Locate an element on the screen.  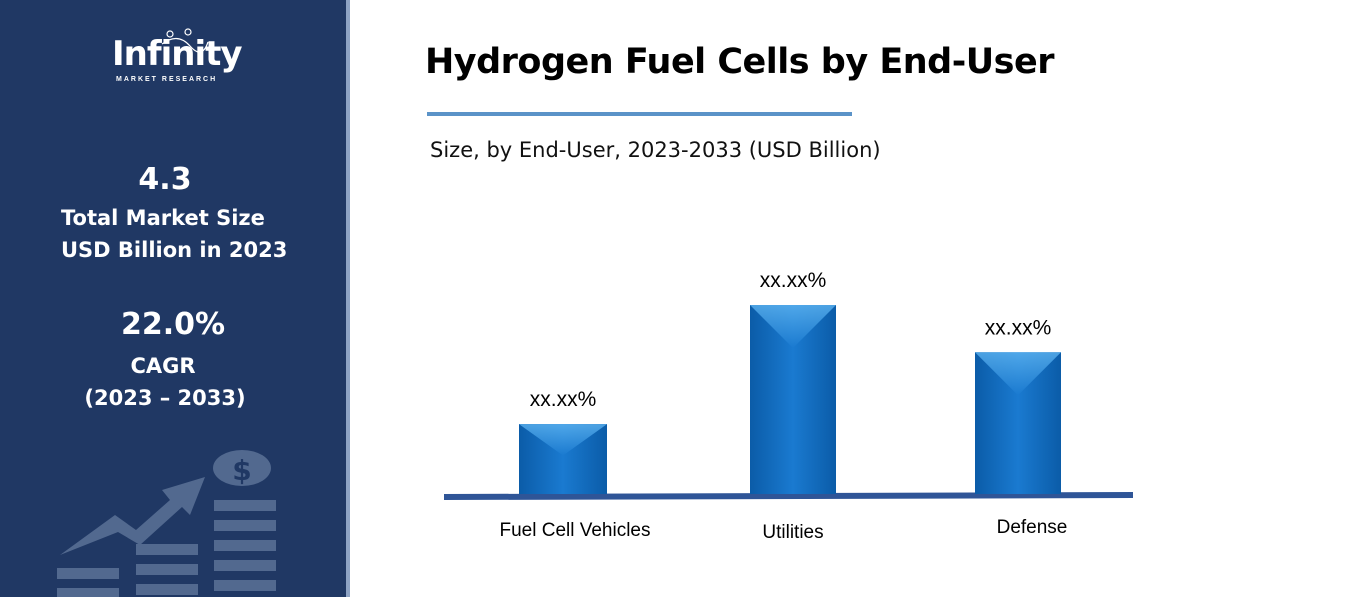
logo-subtext: MARKET RESEARCH is located at coordinates (167, 79).